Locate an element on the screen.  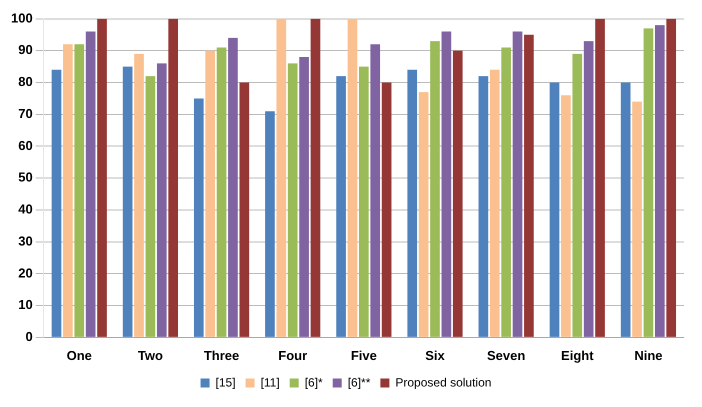
x-tick-label: Four is located at coordinates (293, 355).